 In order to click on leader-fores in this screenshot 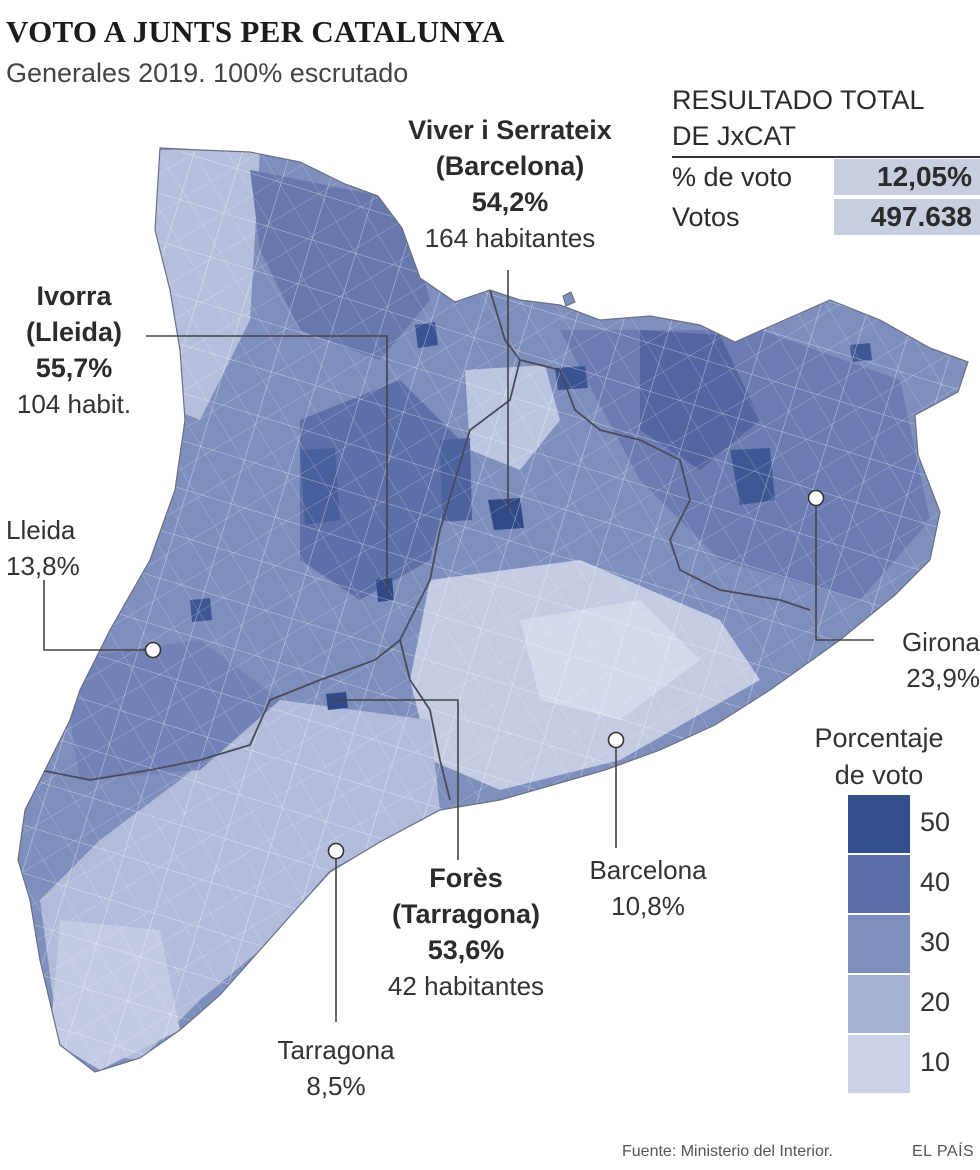, I will do `click(395, 779)`.